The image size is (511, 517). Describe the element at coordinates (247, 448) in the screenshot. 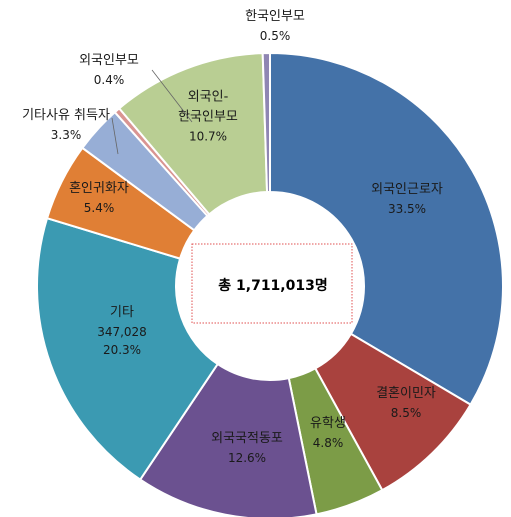

I see `slice-label-3: 외국국적동포 12.6%` at that location.